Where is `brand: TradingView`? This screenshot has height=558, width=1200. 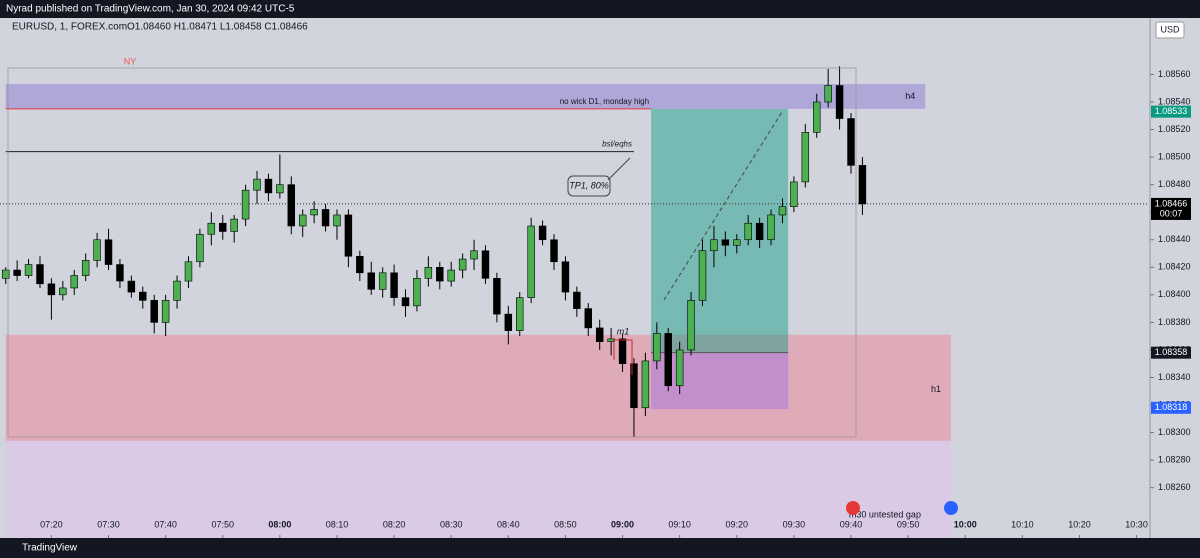
brand: TradingView is located at coordinates (50, 548).